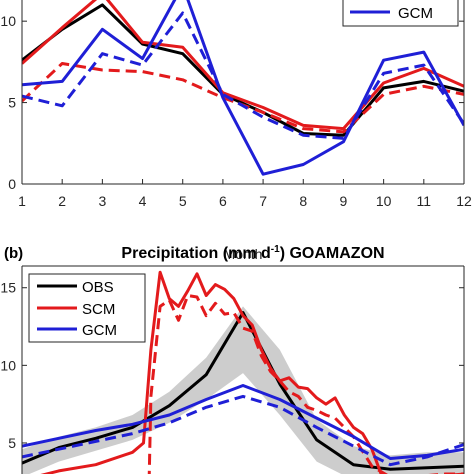 Image resolution: width=474 pixels, height=474 pixels. I want to click on panel-b-y-tick-label: 15, so click(8, 288).